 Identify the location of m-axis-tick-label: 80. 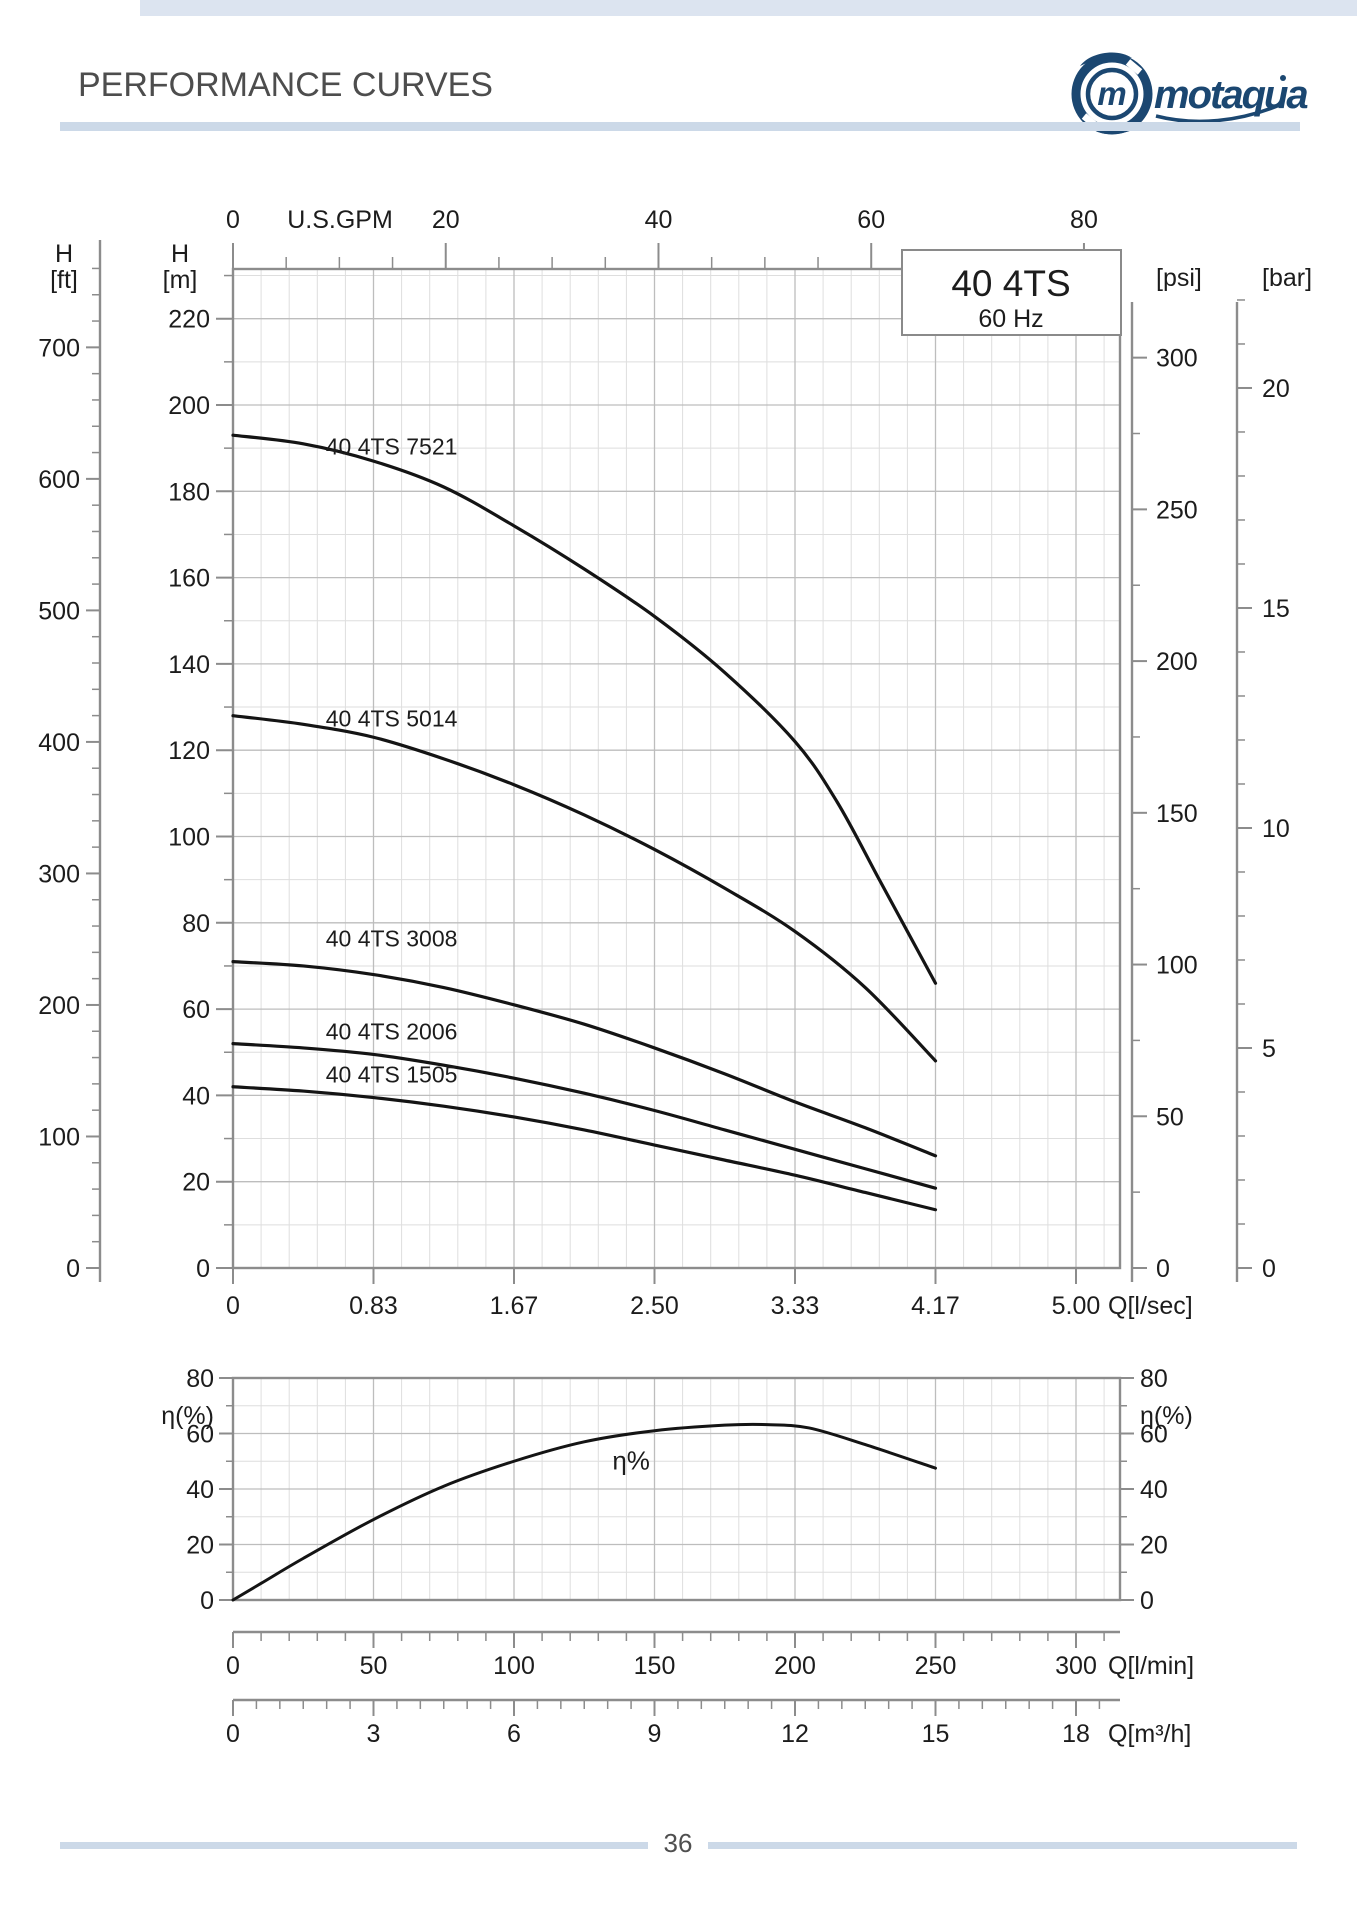
(196, 924).